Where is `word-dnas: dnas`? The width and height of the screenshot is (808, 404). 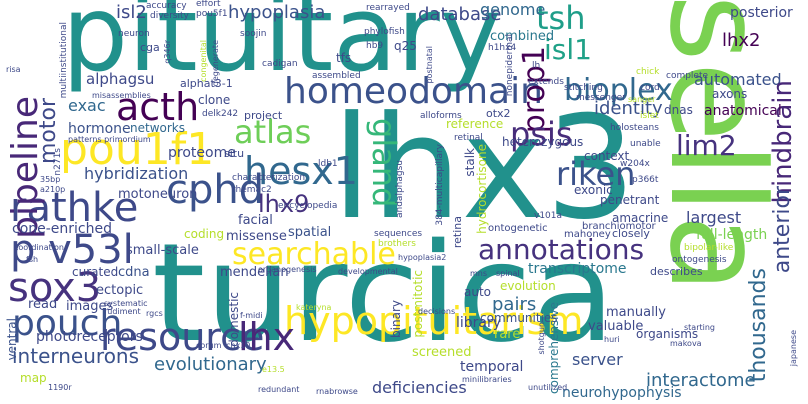 word-dnas: dnas is located at coordinates (678, 110).